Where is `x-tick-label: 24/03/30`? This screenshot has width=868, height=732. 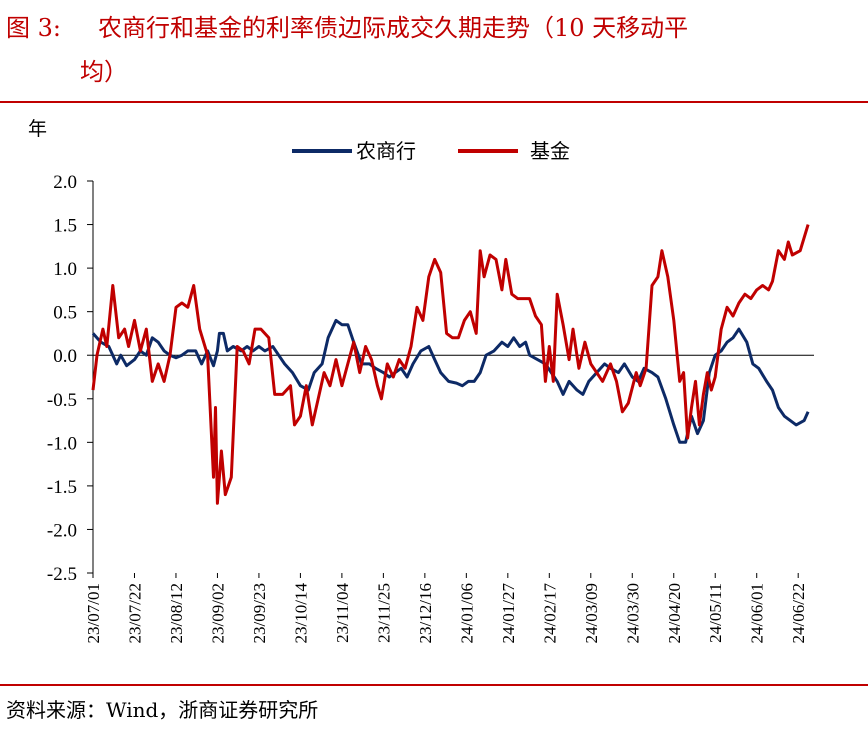 x-tick-label: 24/03/30 is located at coordinates (632, 613).